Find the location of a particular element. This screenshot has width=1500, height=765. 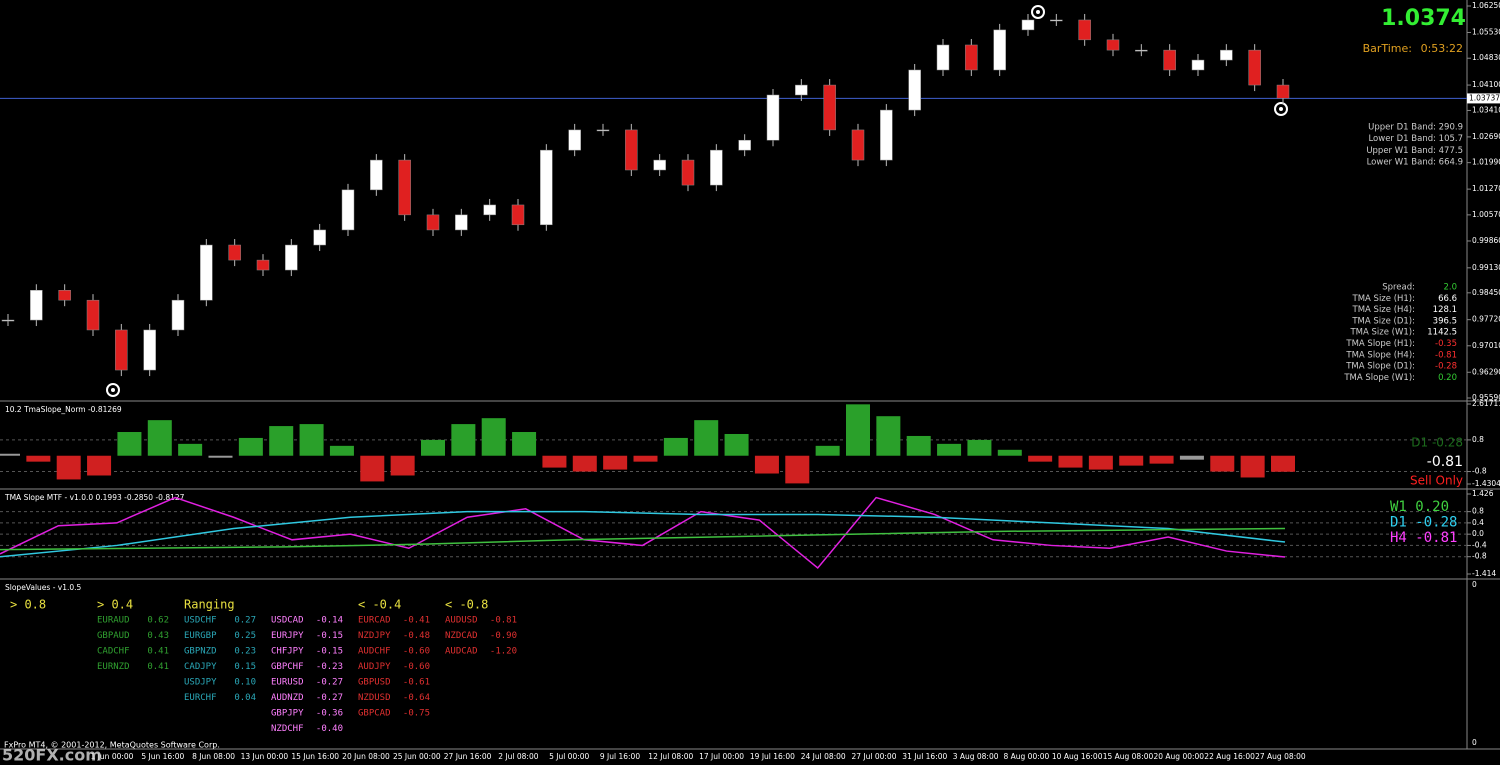

tick-label: 0.0 is located at coordinates (1478, 533).